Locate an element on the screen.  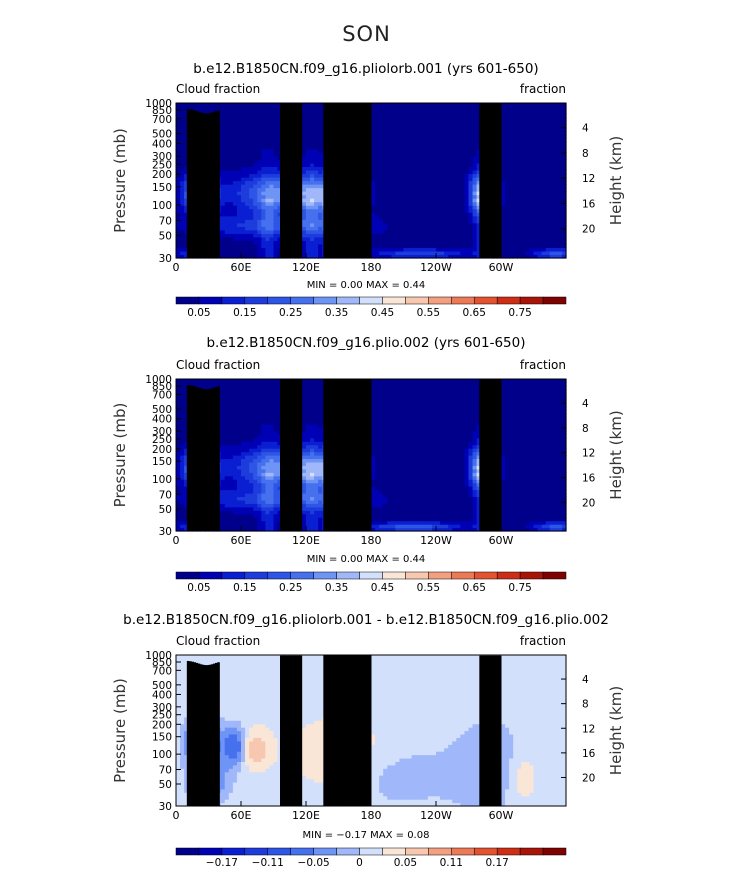
min-max-stats: MIN = 0.00 MAX = 0.44 is located at coordinates (366, 285).